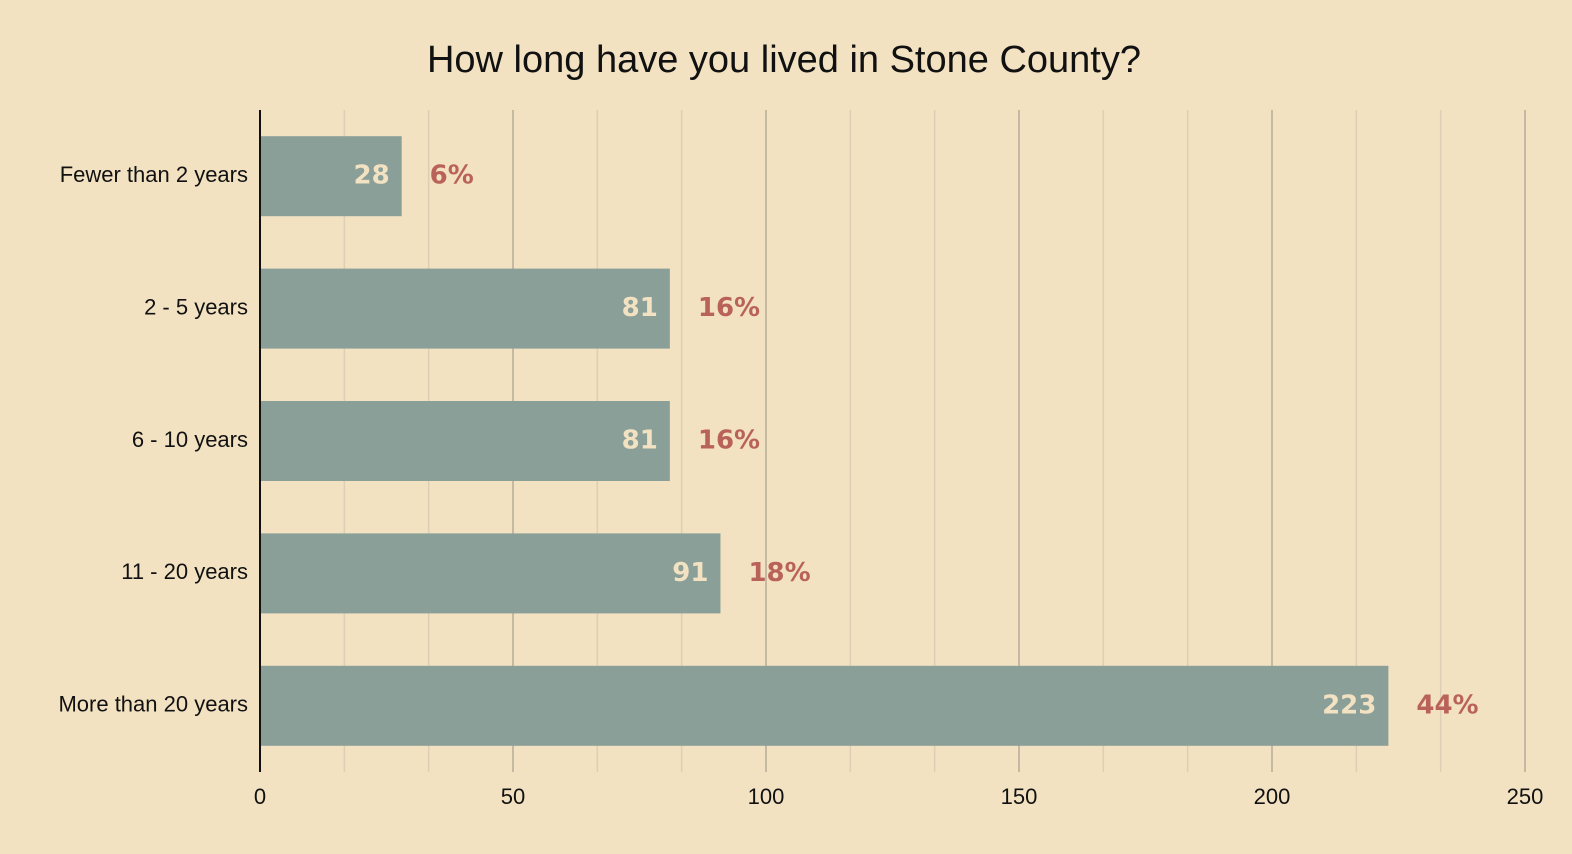 The image size is (1572, 854). I want to click on y-tick-label: 11 - 20 years, so click(184, 571).